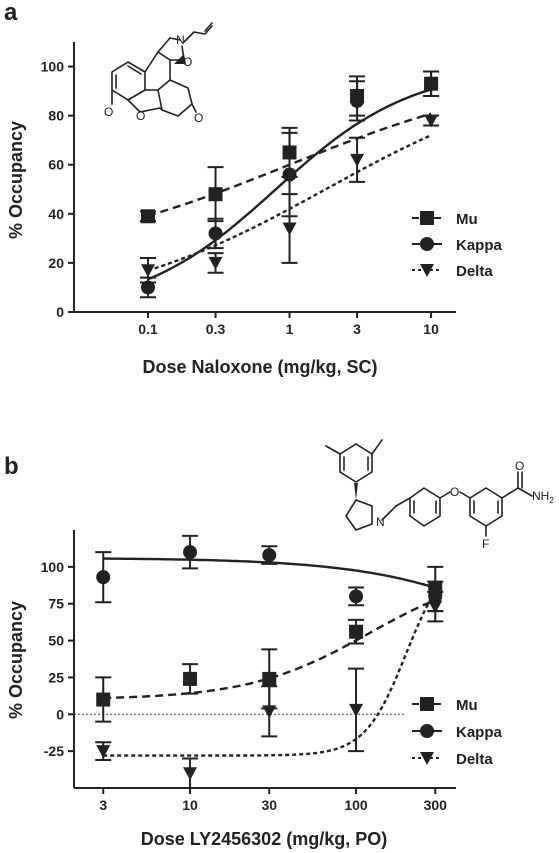  Describe the element at coordinates (474, 271) in the screenshot. I see `legend-label-delta-a: Delta` at that location.